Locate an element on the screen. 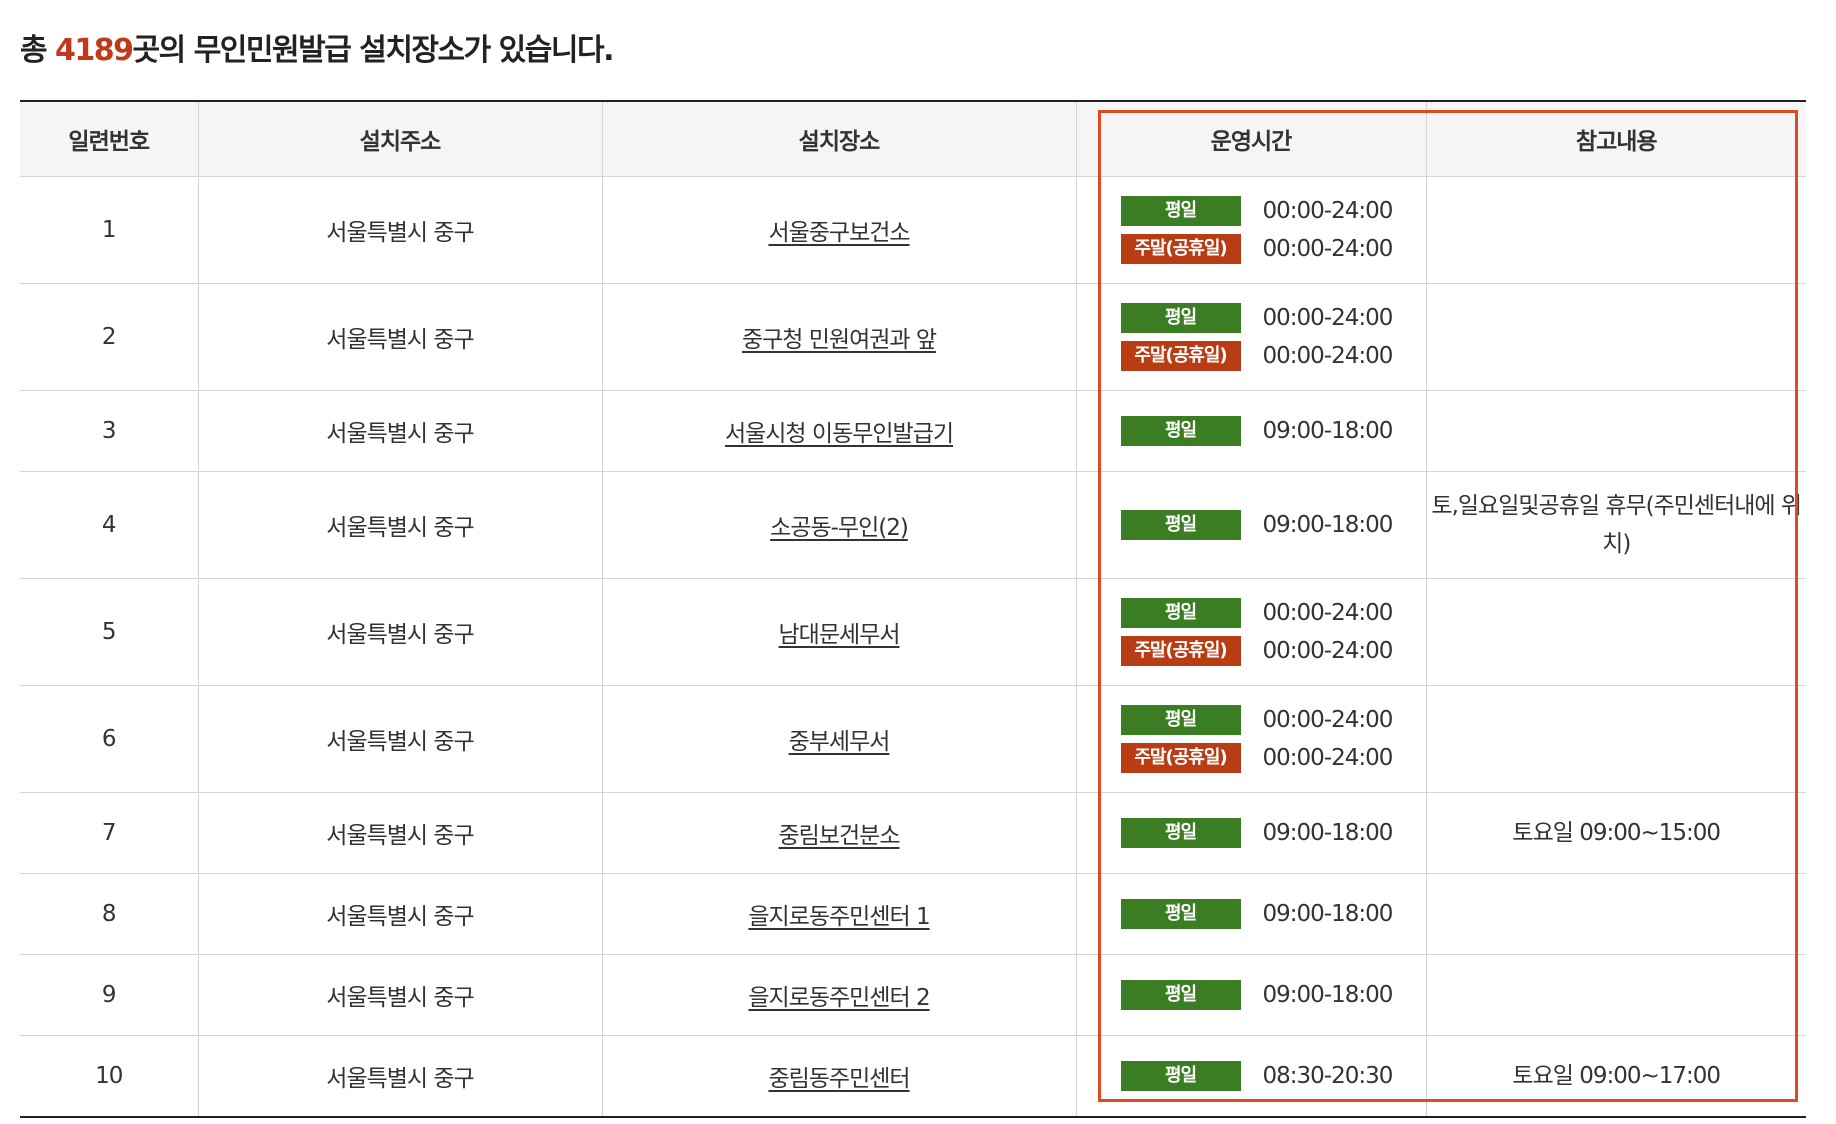 Image resolution: width=1836 pixels, height=1124 pixels. hours-time: 08:30-20:30 is located at coordinates (1328, 1076).